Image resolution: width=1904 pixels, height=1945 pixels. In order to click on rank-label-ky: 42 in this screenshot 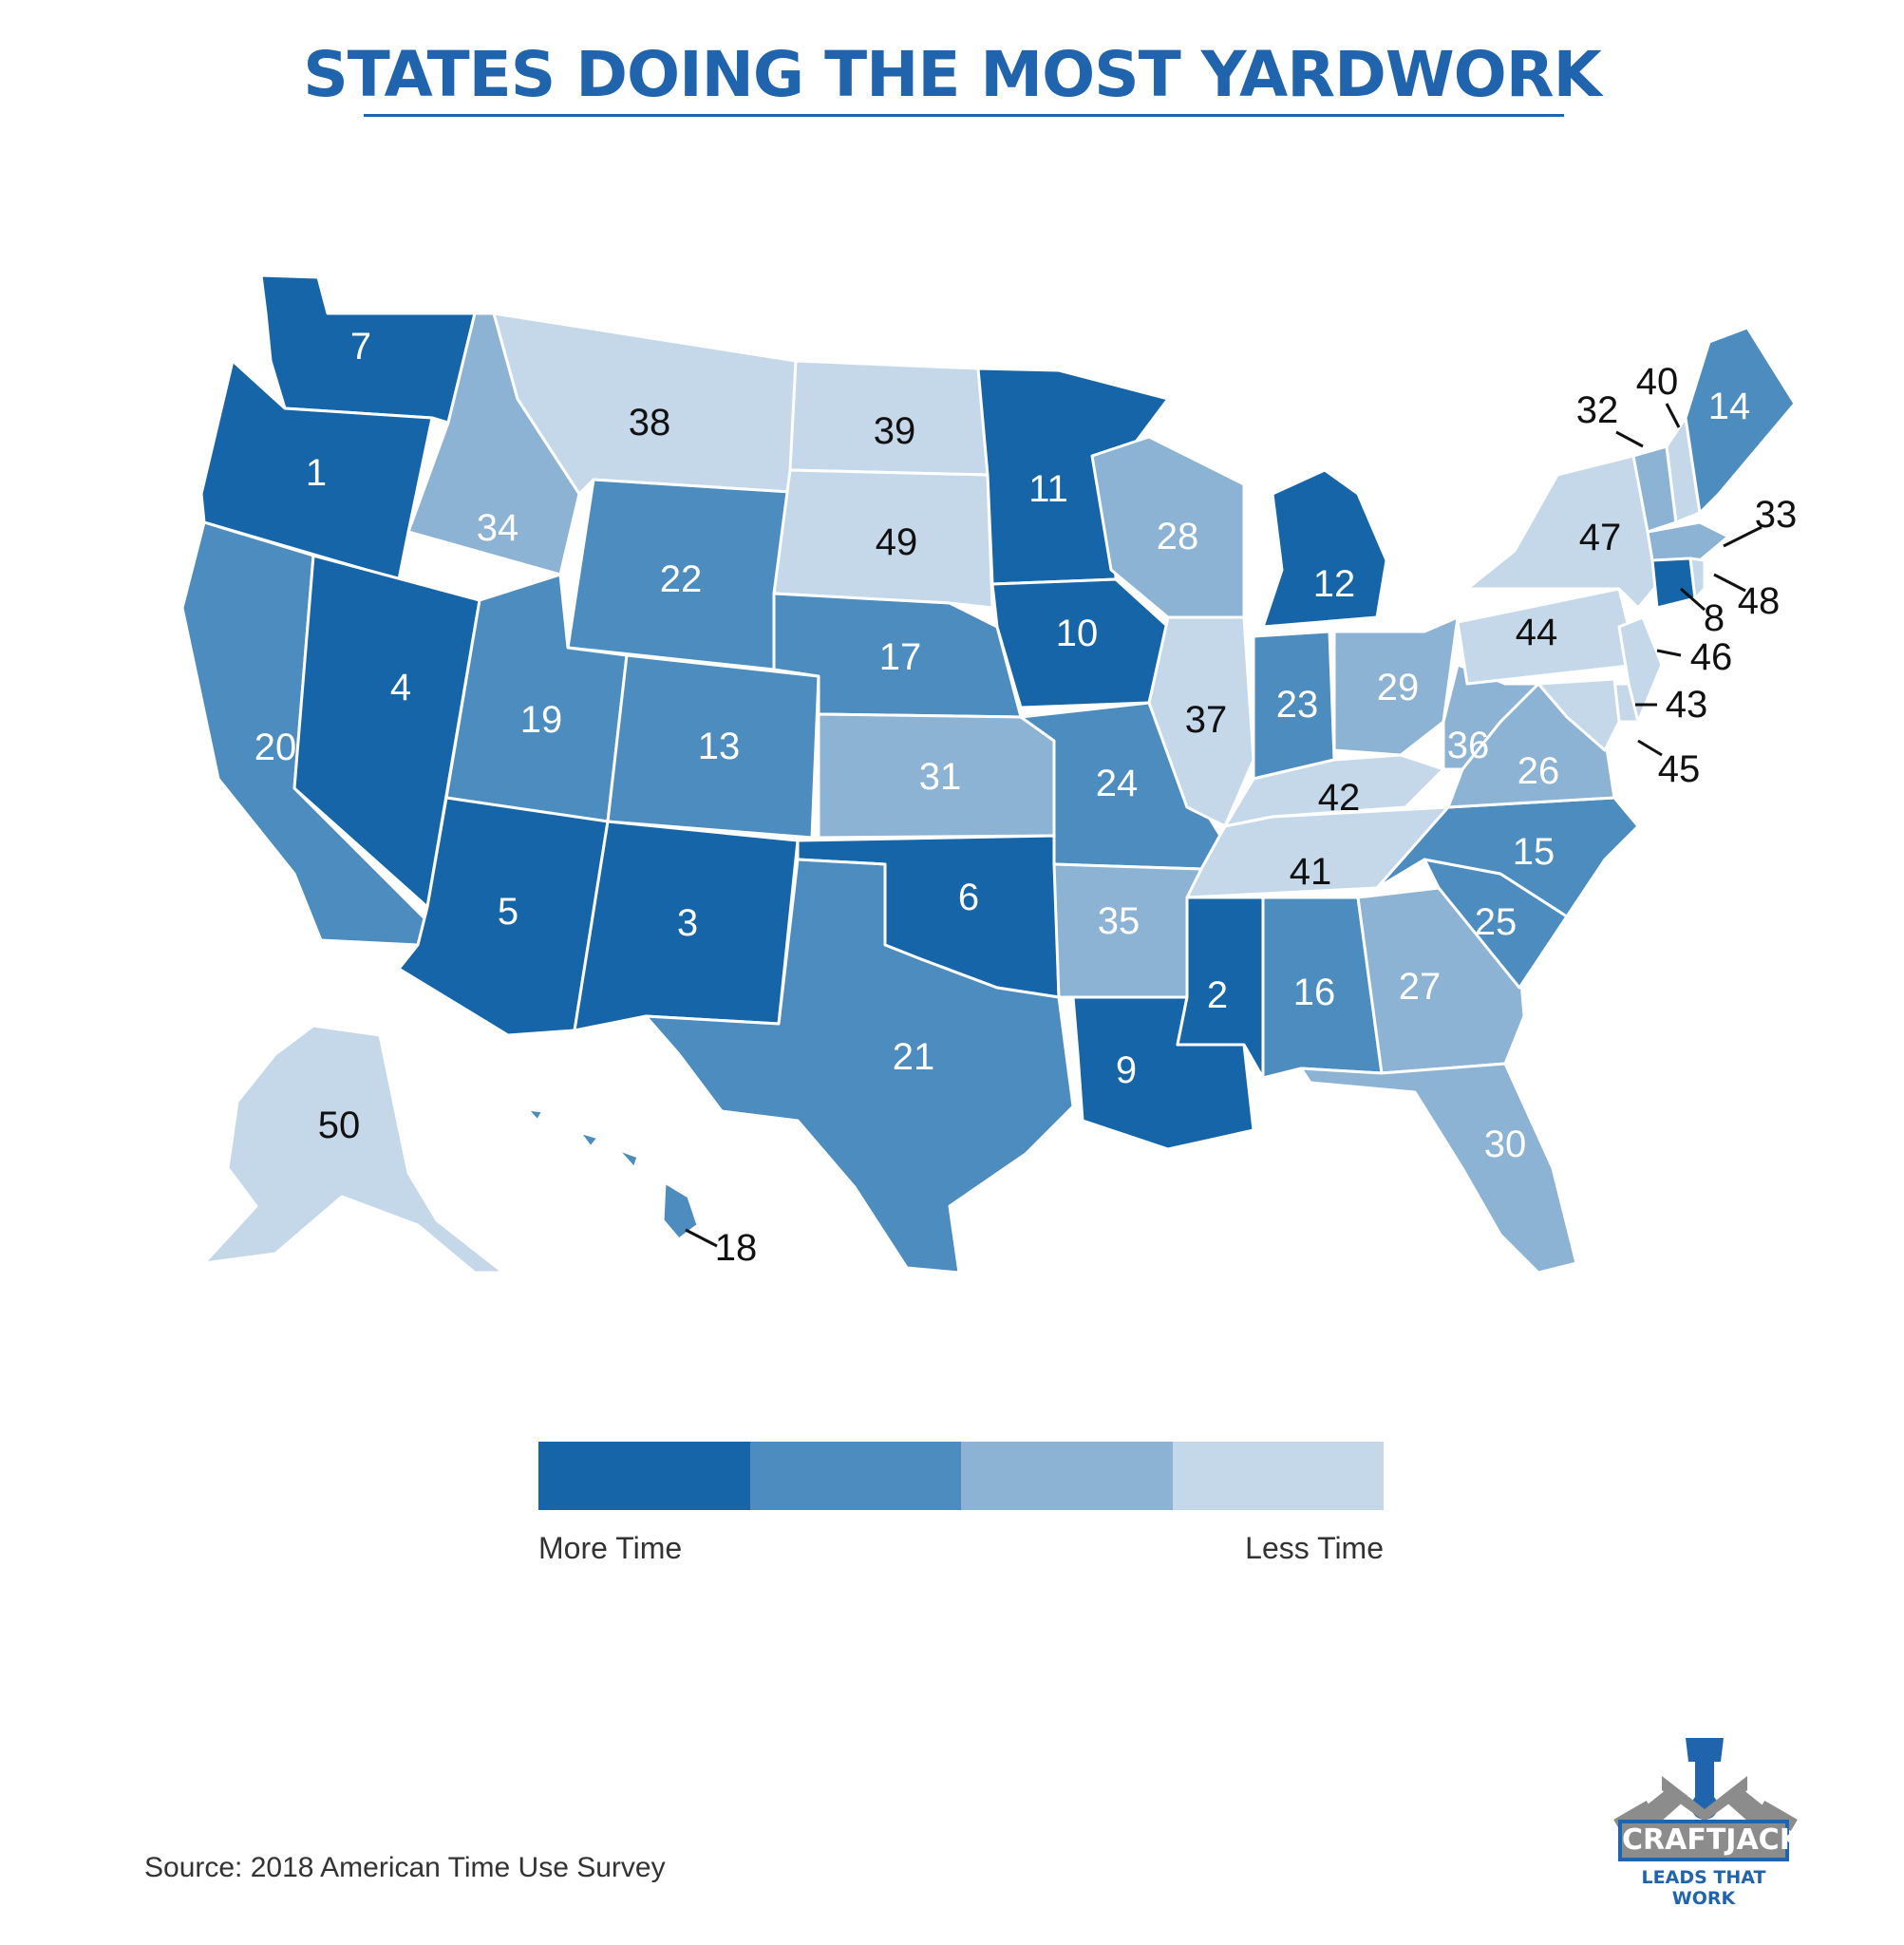, I will do `click(1340, 798)`.